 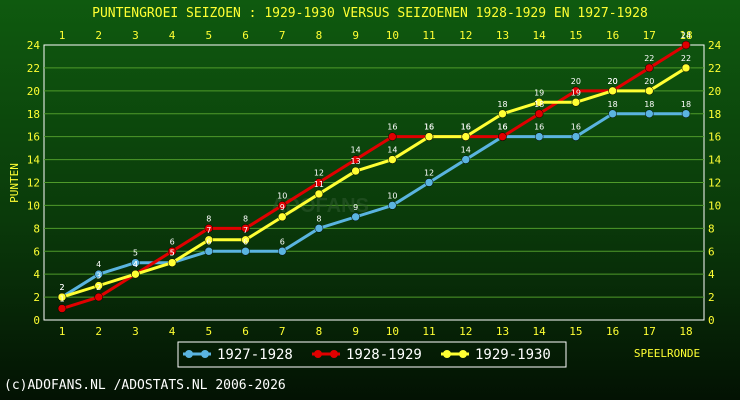 I want to click on x-tick-label-bottom: 6, so click(x=245, y=331).